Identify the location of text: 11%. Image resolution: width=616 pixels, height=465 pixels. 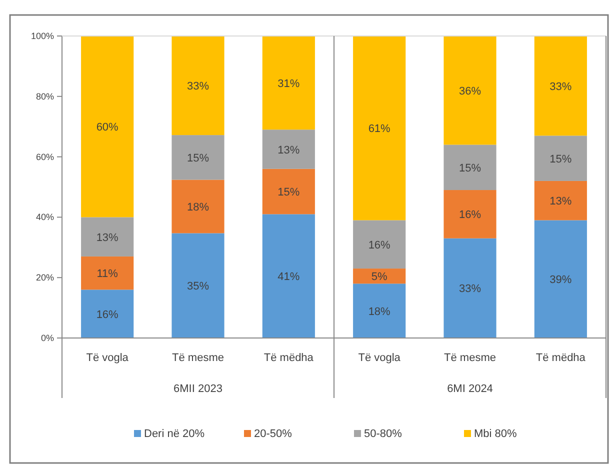
(107, 274).